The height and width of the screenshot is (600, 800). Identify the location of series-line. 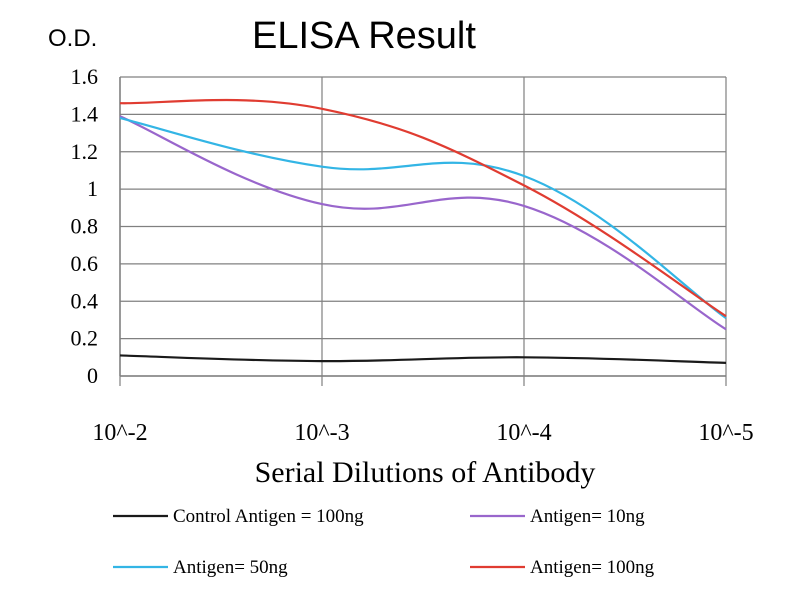
(423, 359).